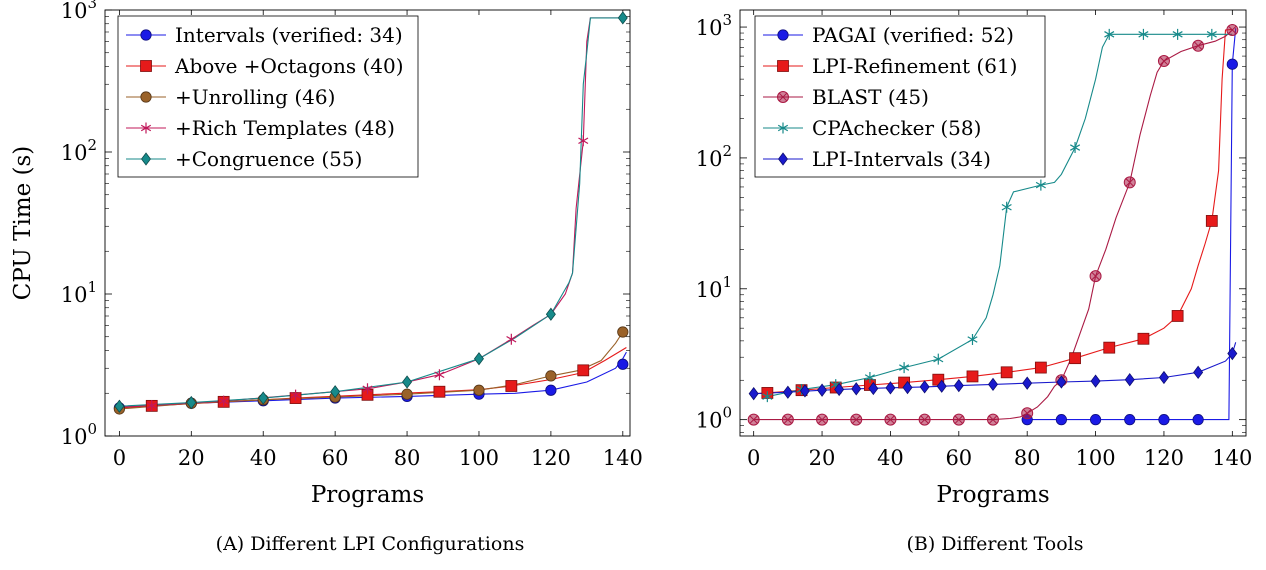 Image resolution: width=1266 pixels, height=570 pixels. What do you see at coordinates (367, 495) in the screenshot?
I see `x-axis-label: Programs` at bounding box center [367, 495].